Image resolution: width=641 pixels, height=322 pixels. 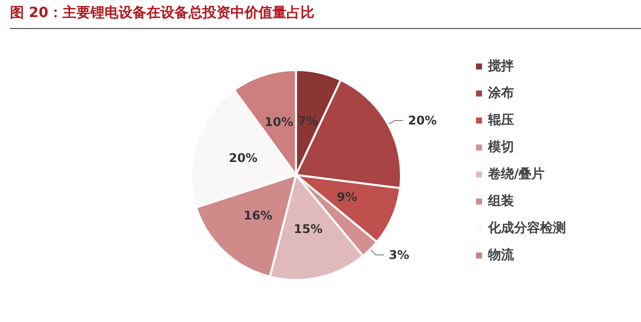 I want to click on data-label: 7%, so click(x=308, y=121).